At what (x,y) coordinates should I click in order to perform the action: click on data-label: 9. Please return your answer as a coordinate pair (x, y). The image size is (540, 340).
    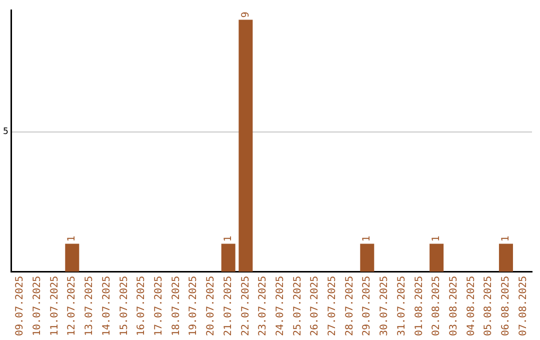
    Looking at the image, I should click on (246, 15).